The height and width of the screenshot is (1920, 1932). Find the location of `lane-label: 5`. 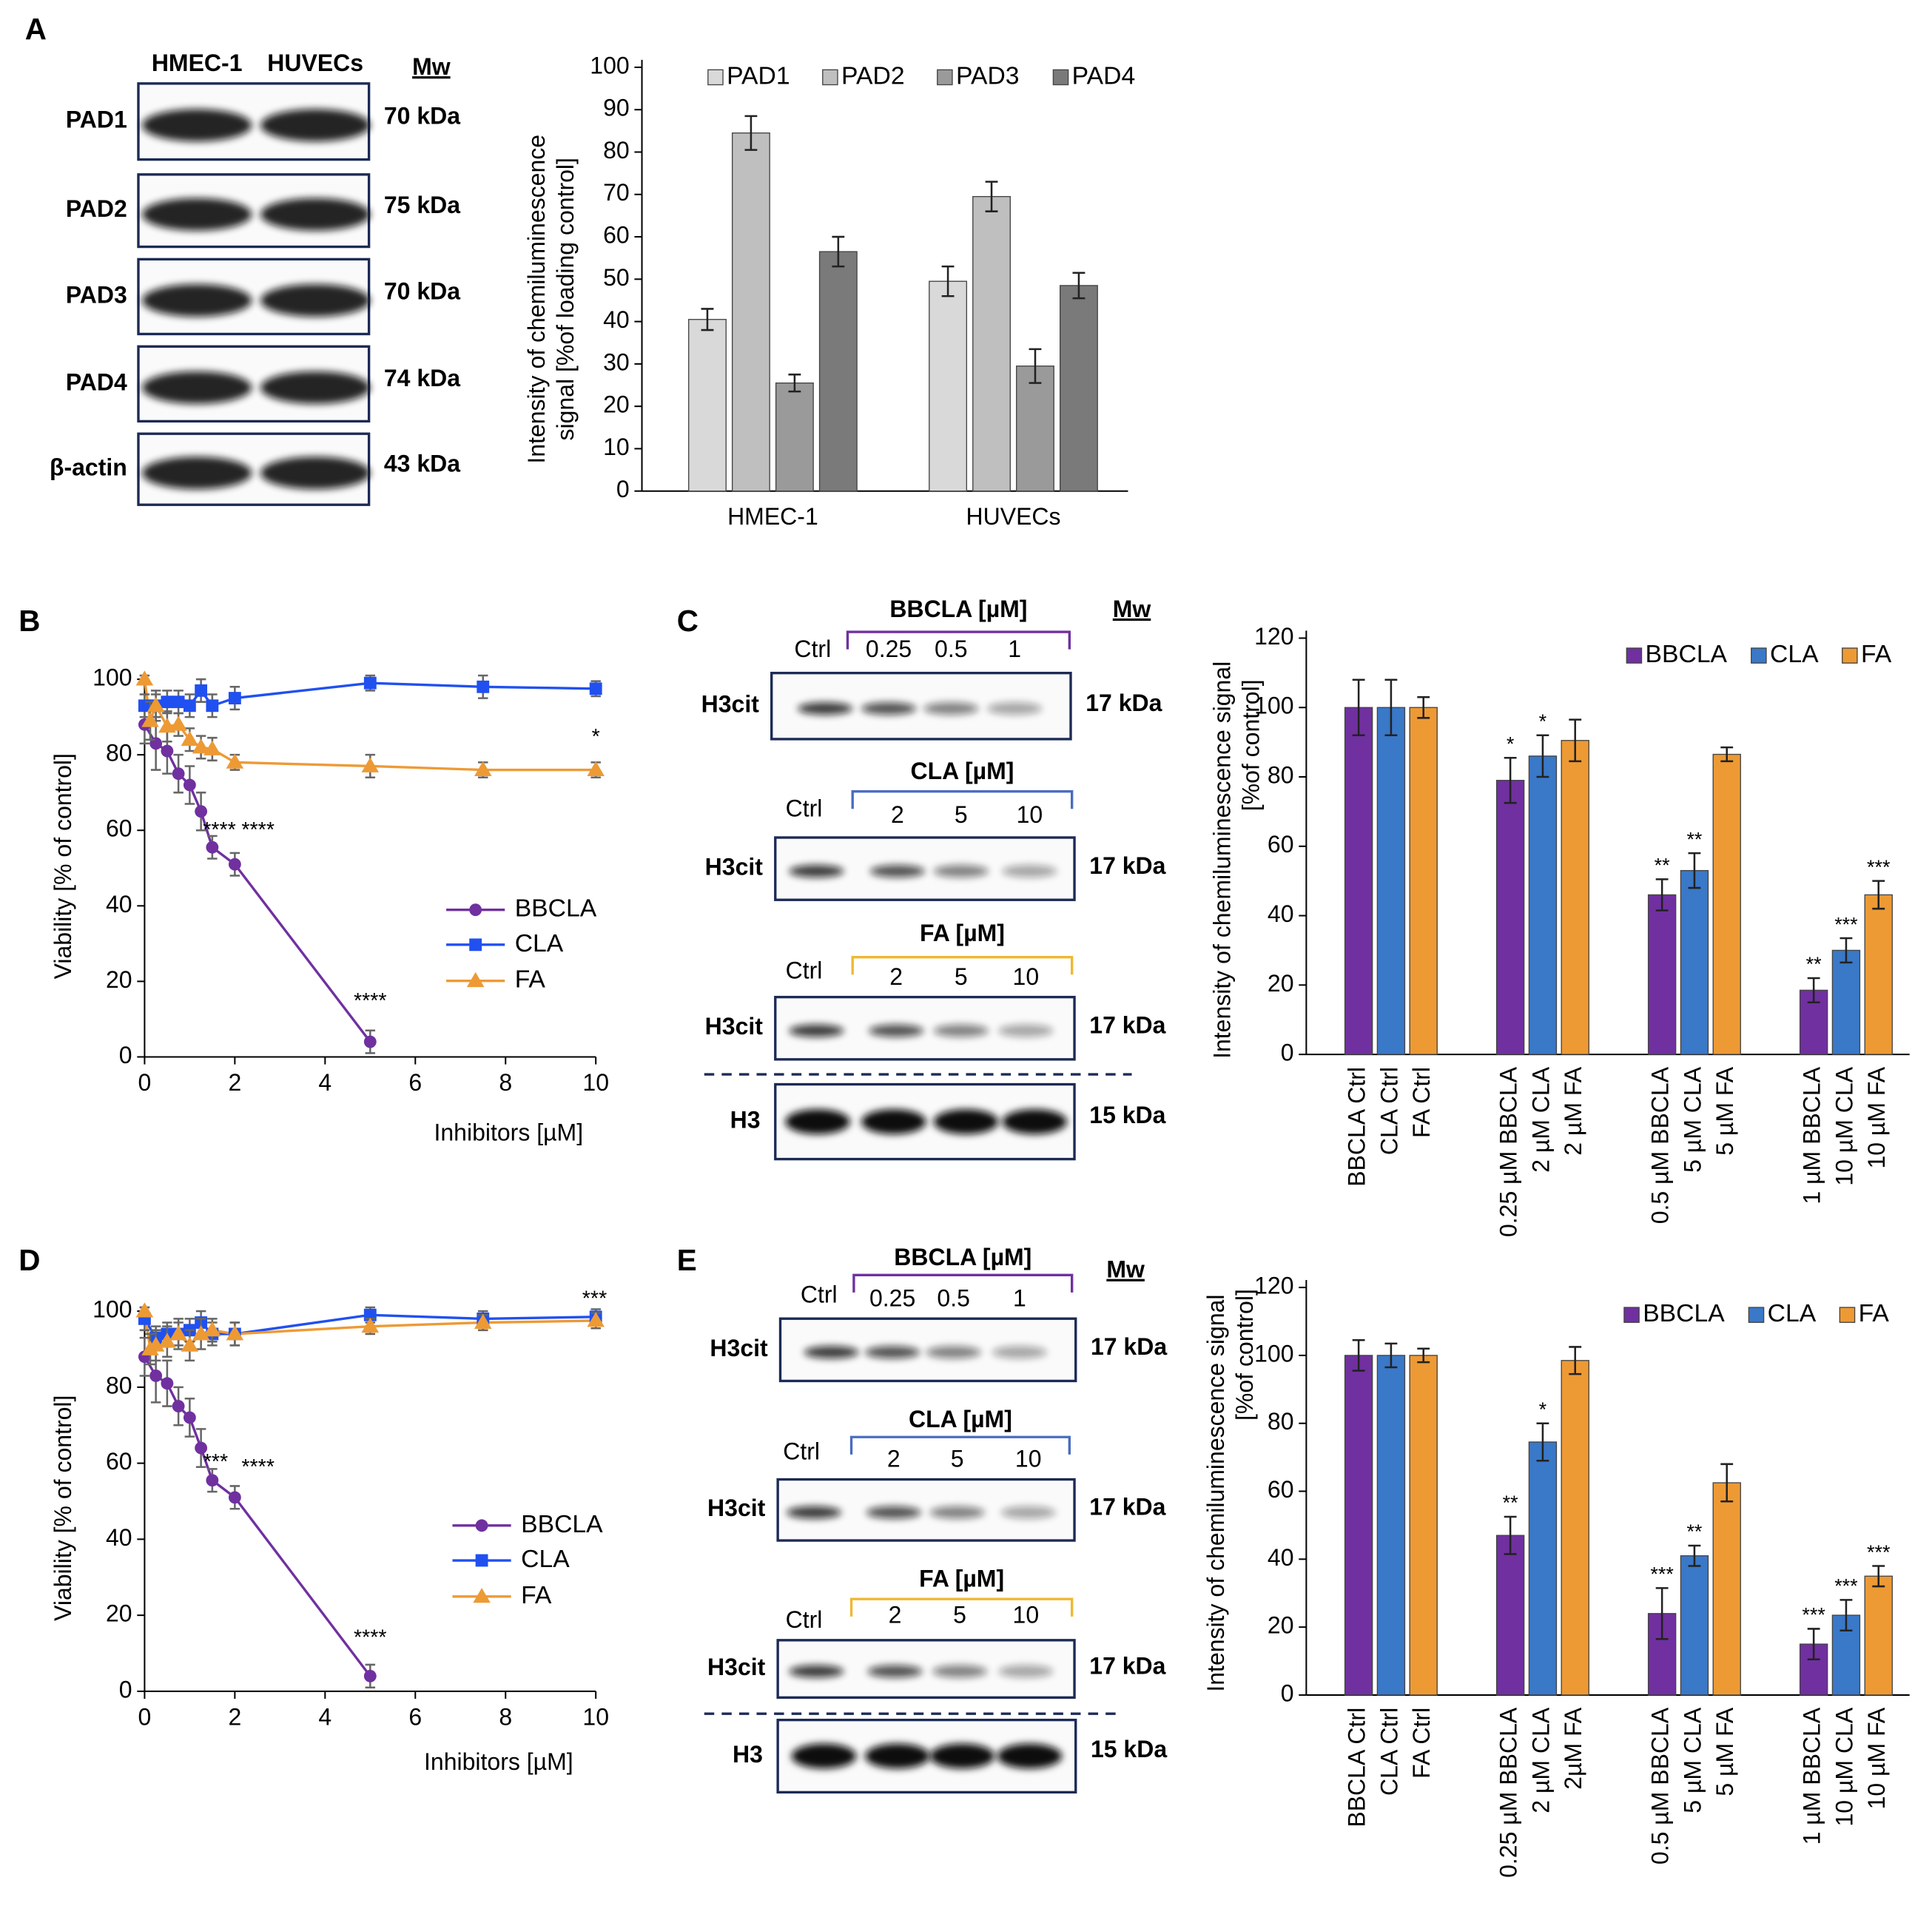

lane-label: 5 is located at coordinates (961, 814).